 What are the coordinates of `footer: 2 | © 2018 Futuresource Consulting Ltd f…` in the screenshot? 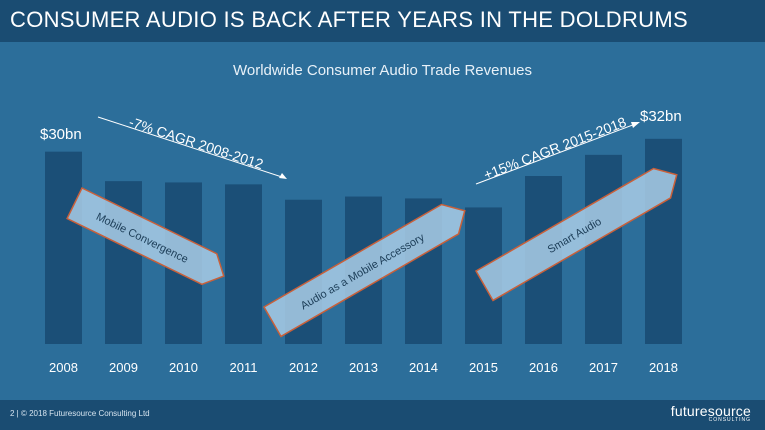 It's located at (382, 415).